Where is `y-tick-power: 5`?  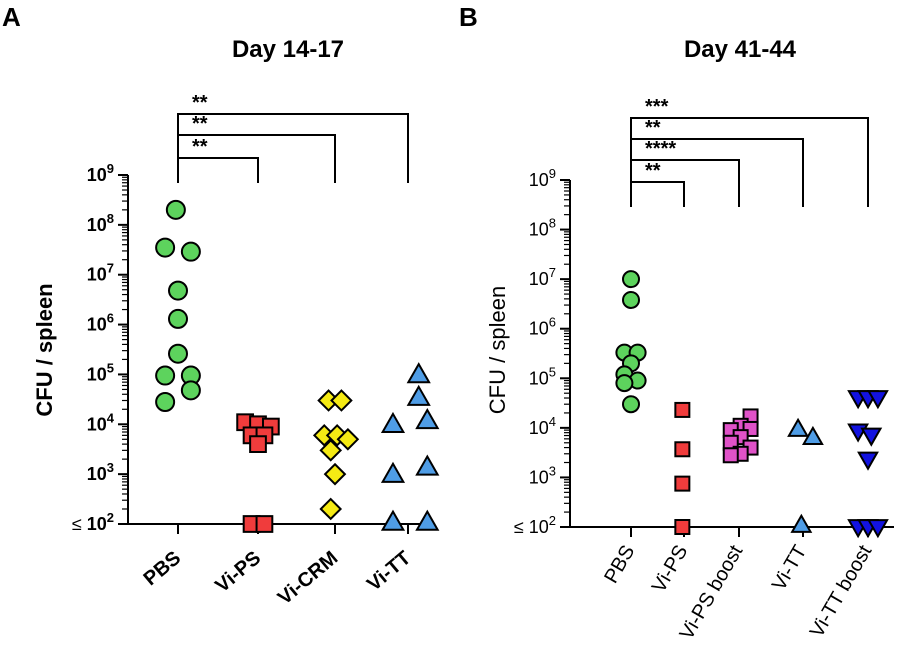
y-tick-power: 5 is located at coordinates (552, 371).